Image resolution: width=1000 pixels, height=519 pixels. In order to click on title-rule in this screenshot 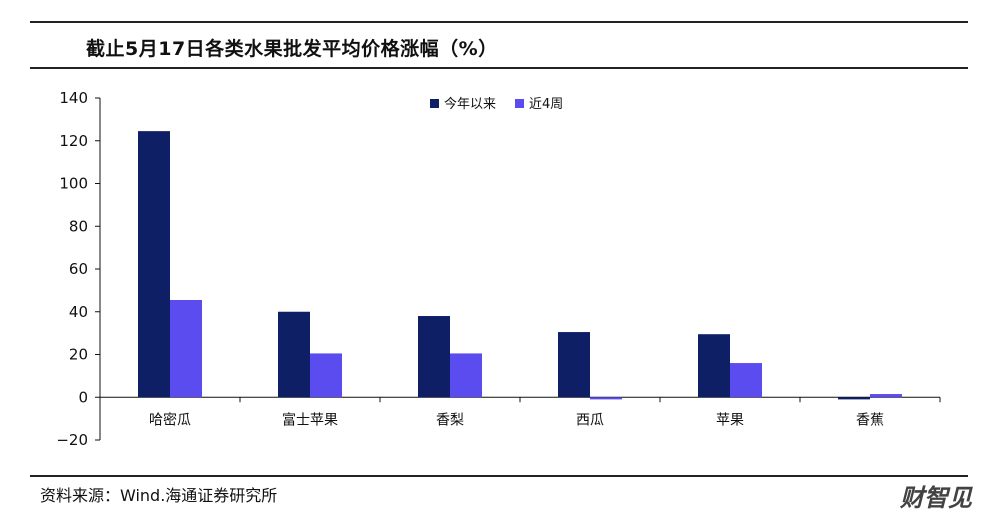, I will do `click(499, 68)`.